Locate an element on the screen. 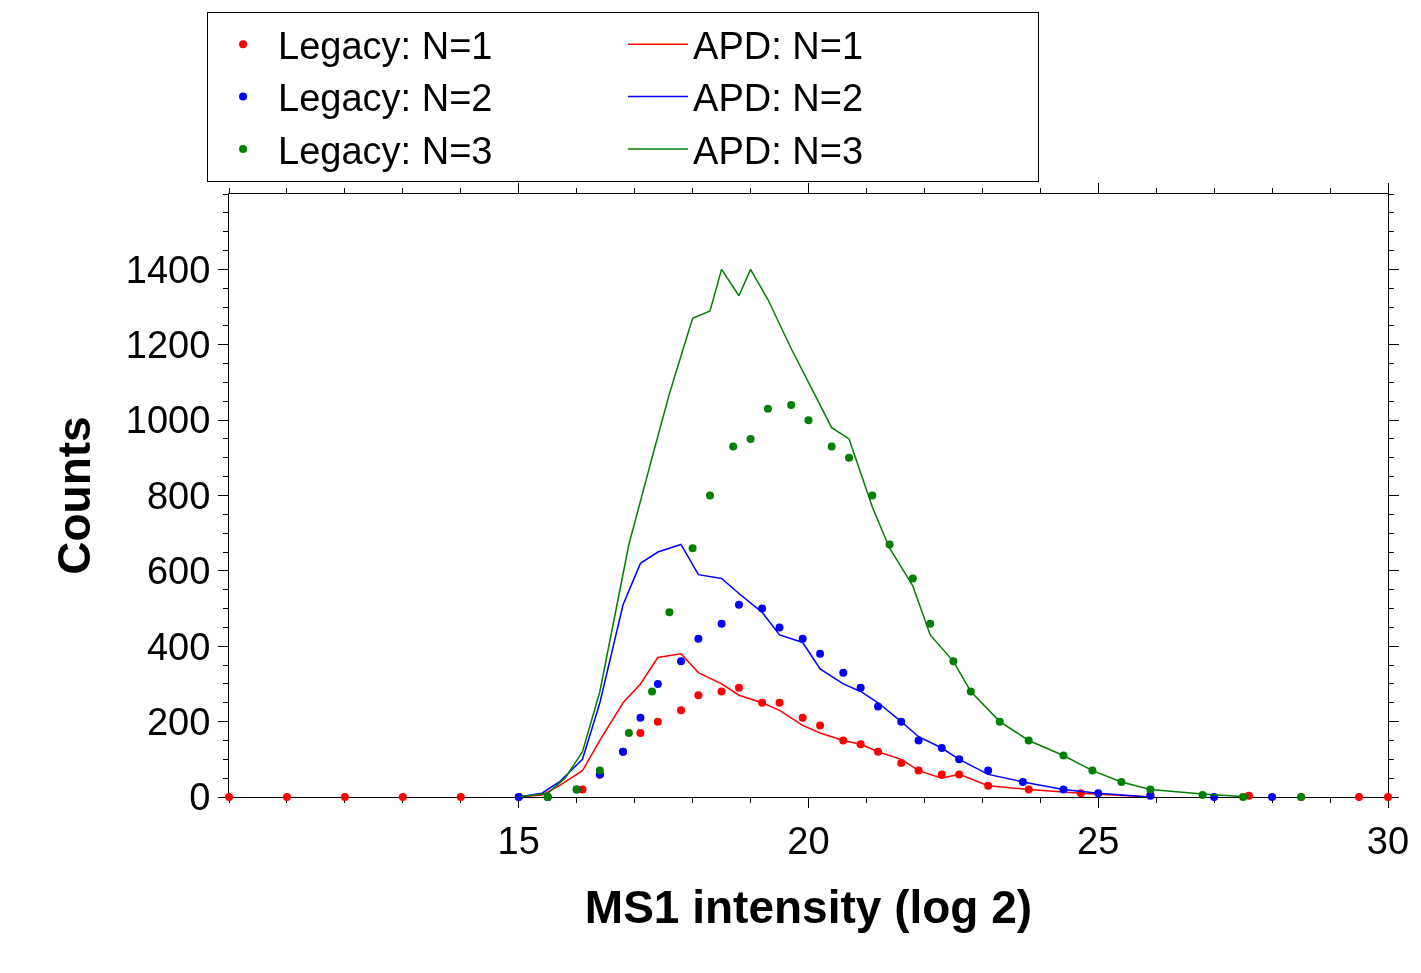 This screenshot has width=1421, height=973. y-tick-label: 0 is located at coordinates (200, 797).